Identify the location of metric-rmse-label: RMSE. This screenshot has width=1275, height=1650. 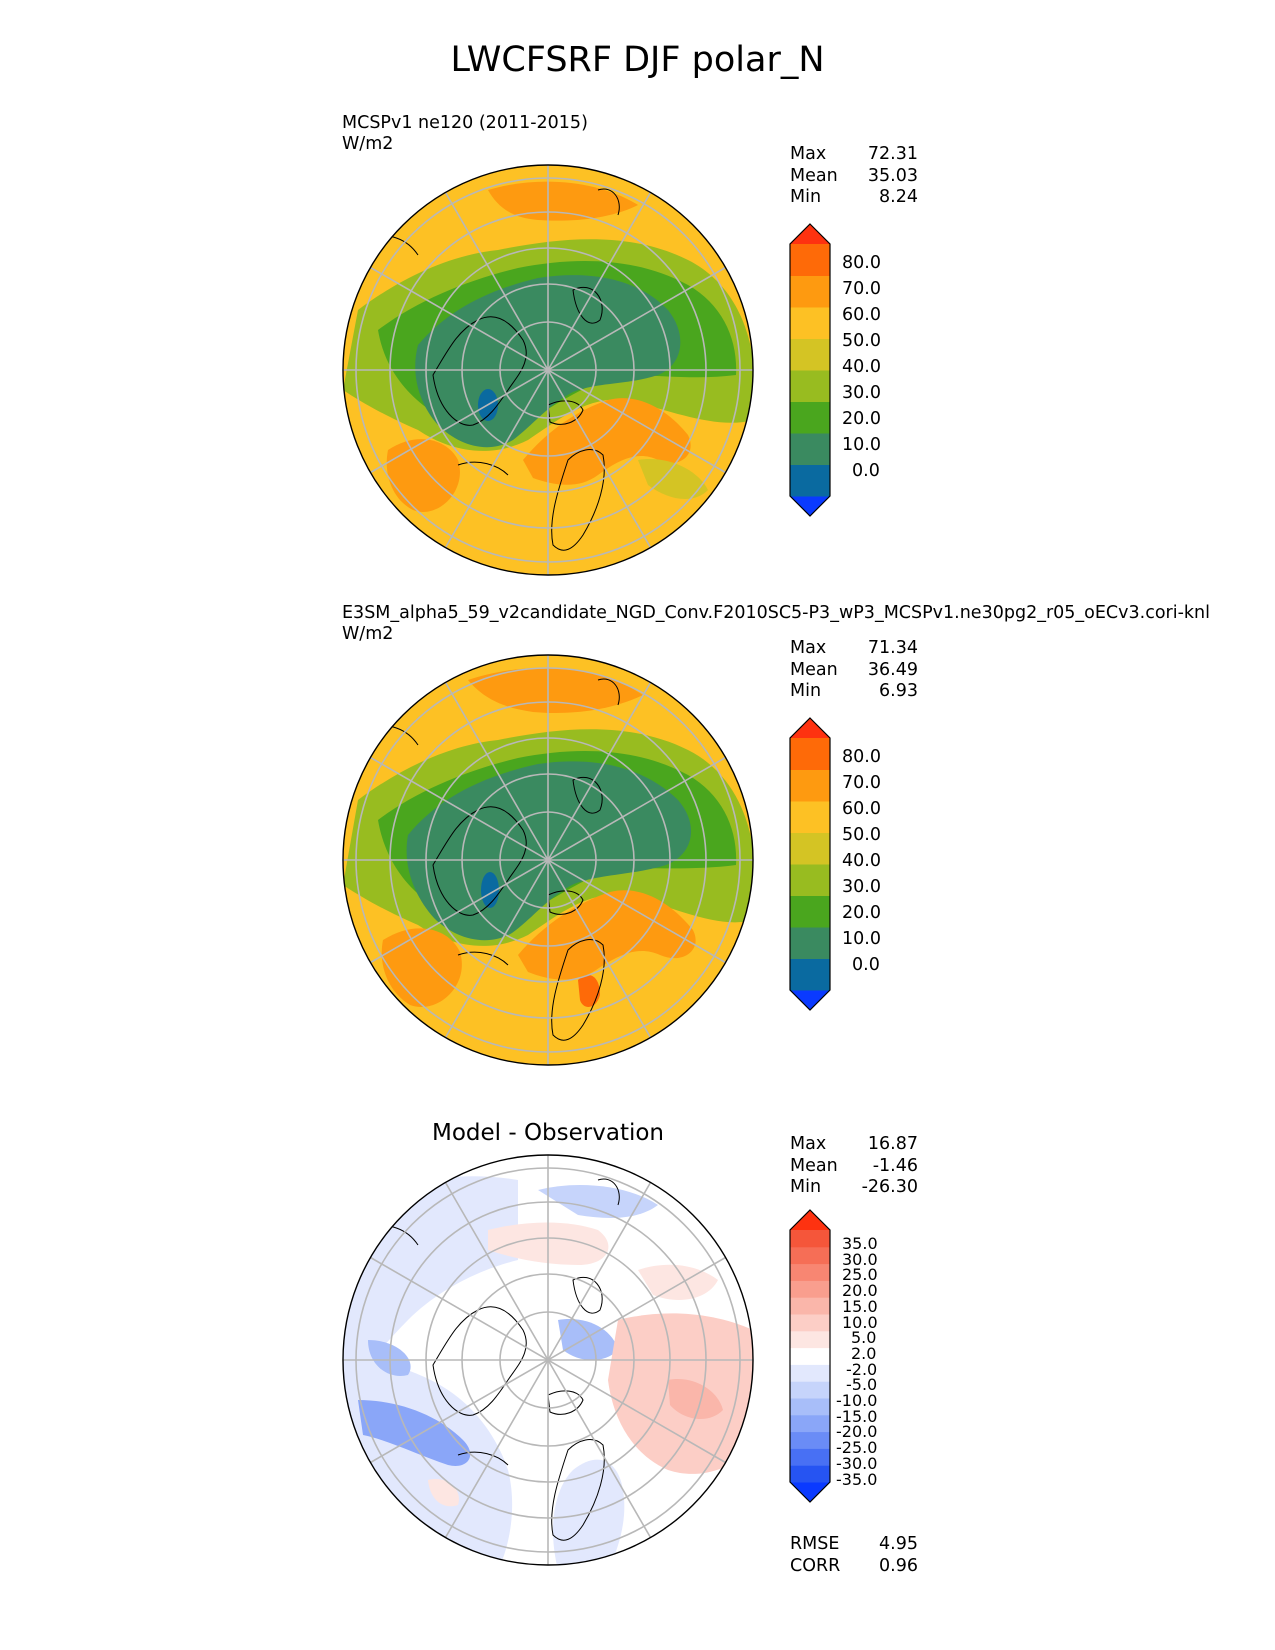
(815, 1544).